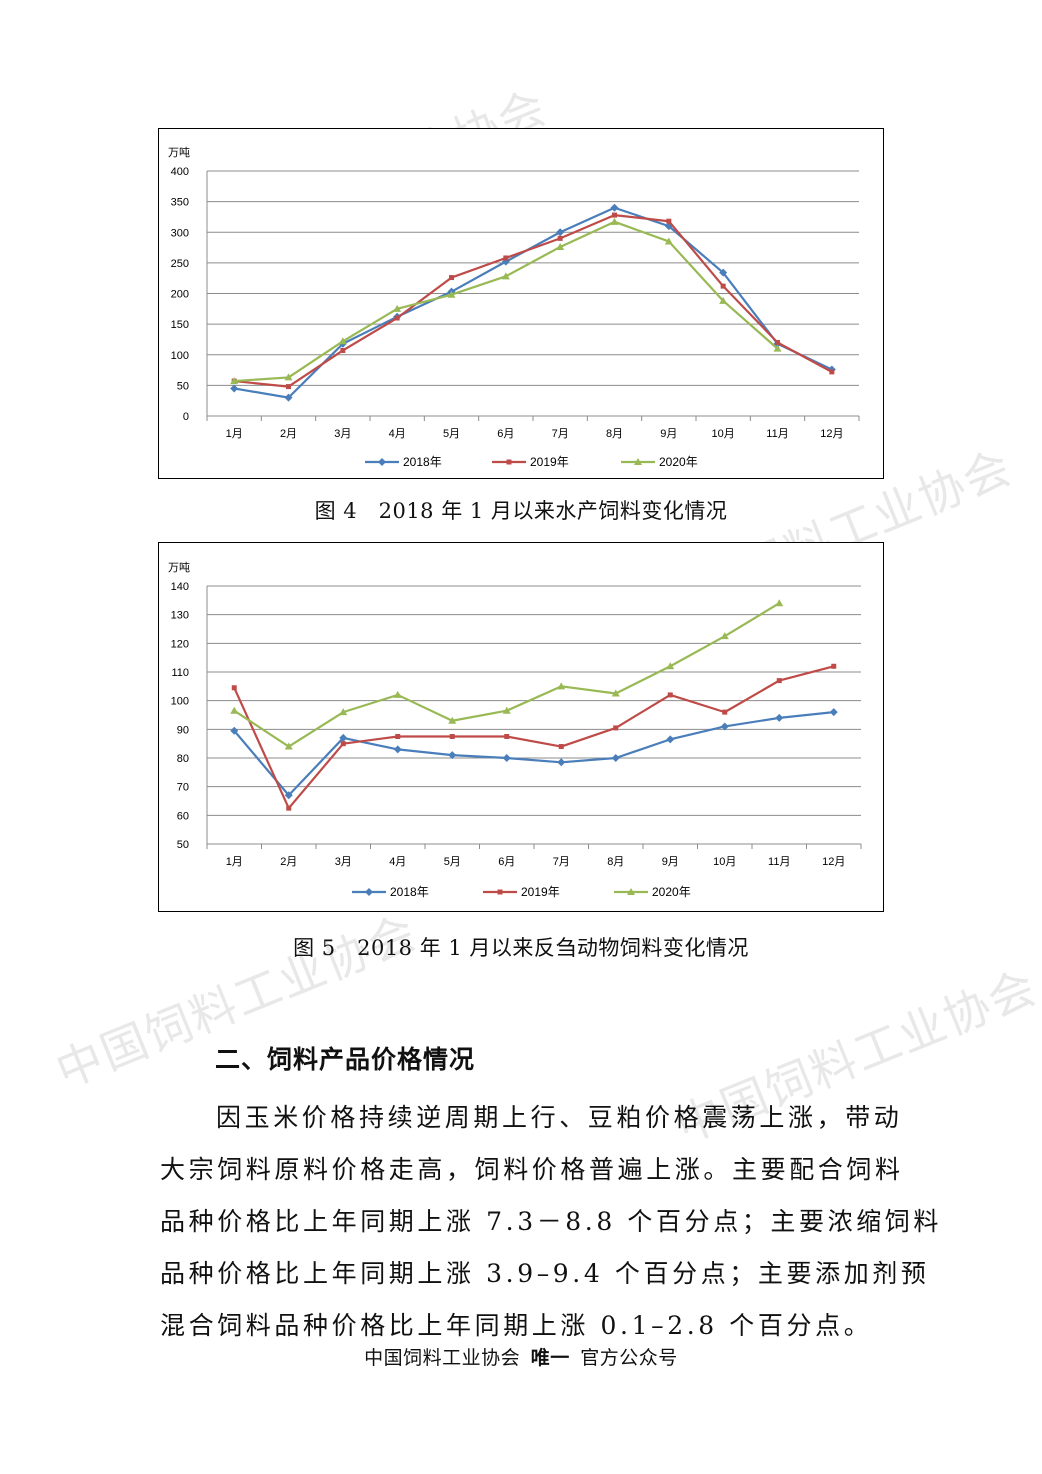  What do you see at coordinates (288, 862) in the screenshot?
I see `x-tick-label: 2月` at bounding box center [288, 862].